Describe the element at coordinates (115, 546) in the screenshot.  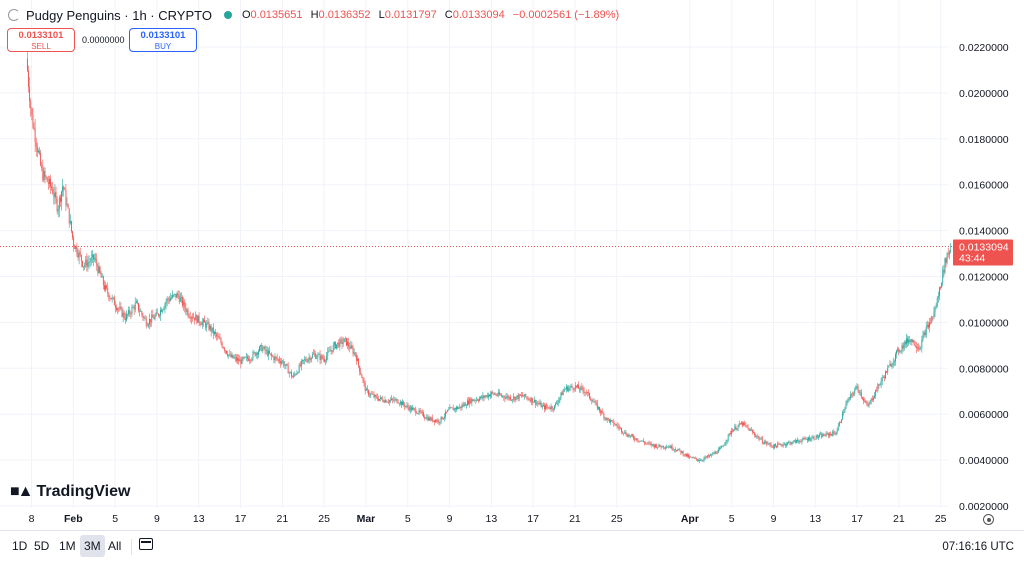
I see `range-all-button: All` at that location.